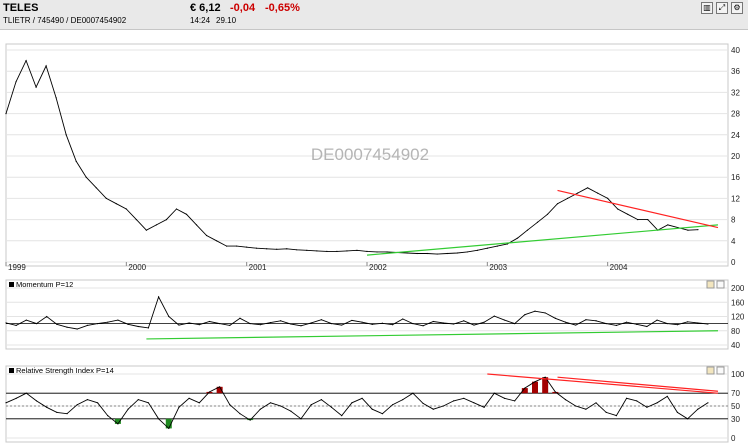 The height and width of the screenshot is (446, 748). What do you see at coordinates (44, 284) in the screenshot?
I see `panel-title: Momentum P=12` at bounding box center [44, 284].